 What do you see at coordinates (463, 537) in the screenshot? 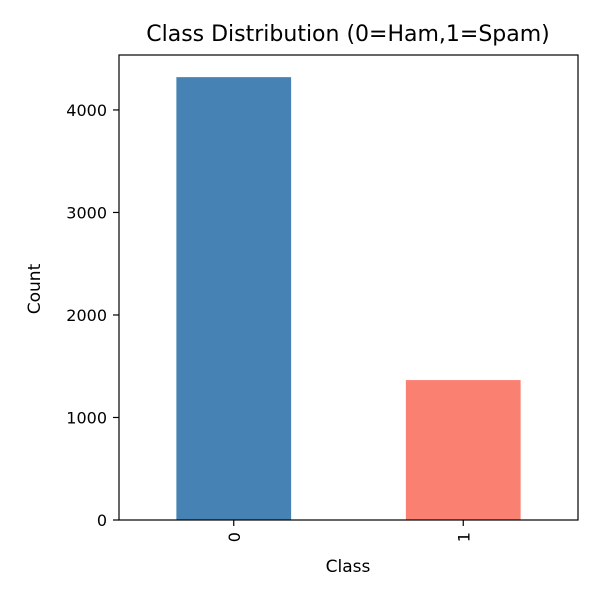
I see `x-tick-label: 1` at bounding box center [463, 537].